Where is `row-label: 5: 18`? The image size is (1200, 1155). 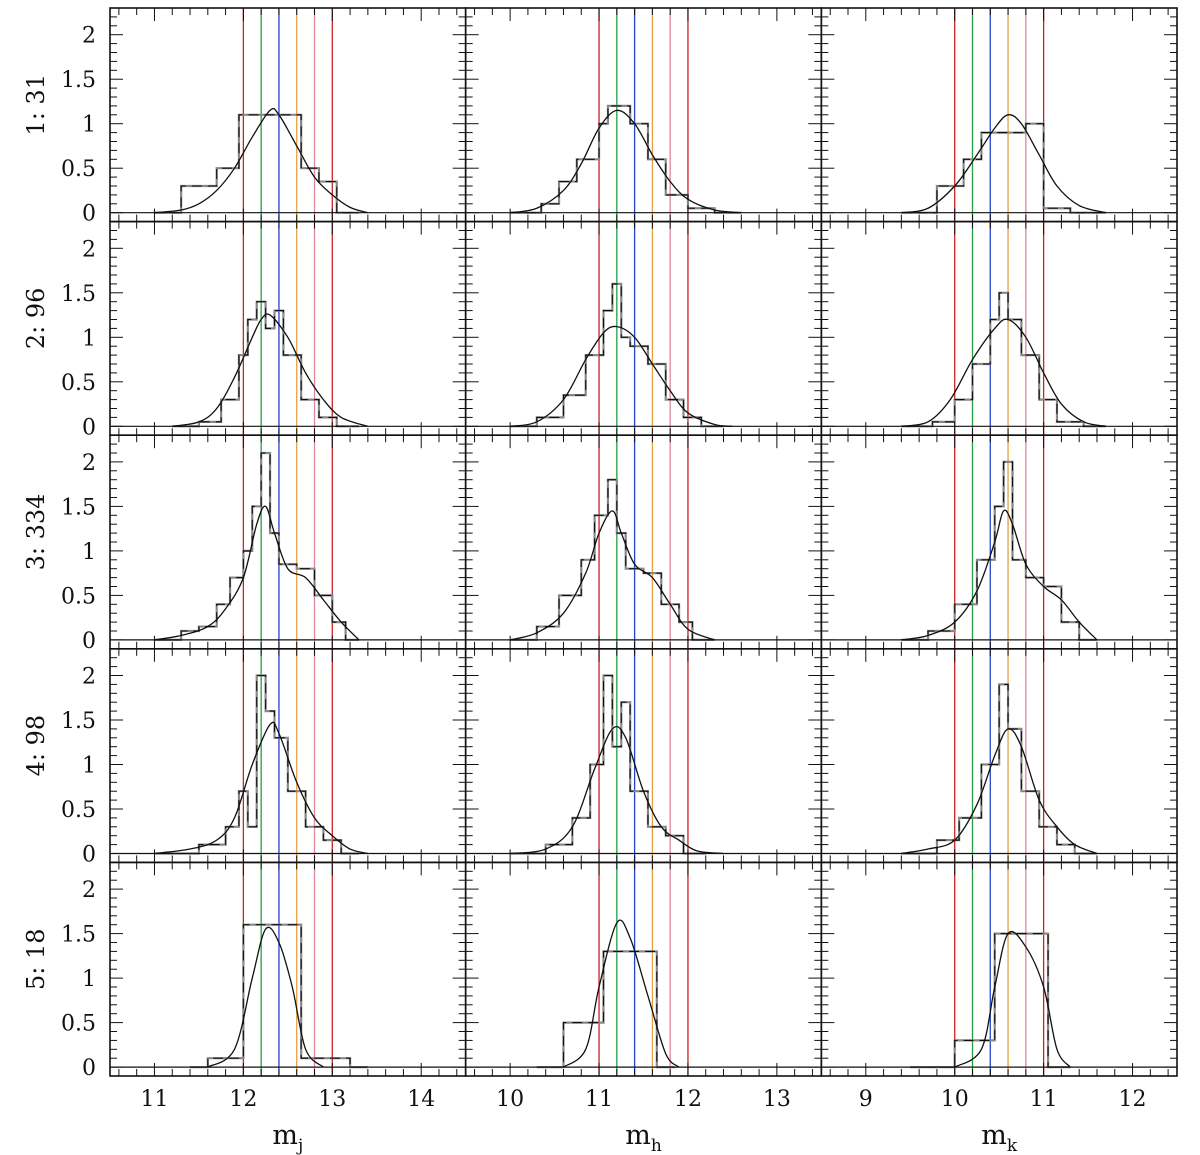
row-label: 5: 18 is located at coordinates (36, 959).